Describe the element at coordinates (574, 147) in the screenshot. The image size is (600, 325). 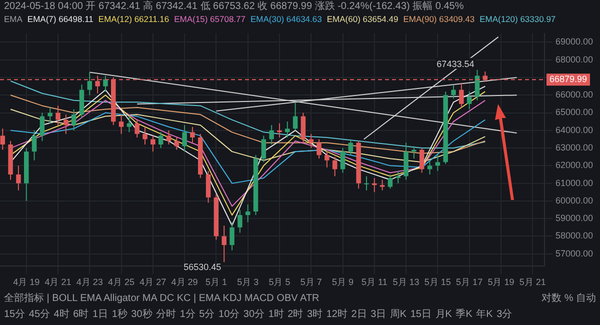
I see `y-tick-label: 63000.00` at that location.